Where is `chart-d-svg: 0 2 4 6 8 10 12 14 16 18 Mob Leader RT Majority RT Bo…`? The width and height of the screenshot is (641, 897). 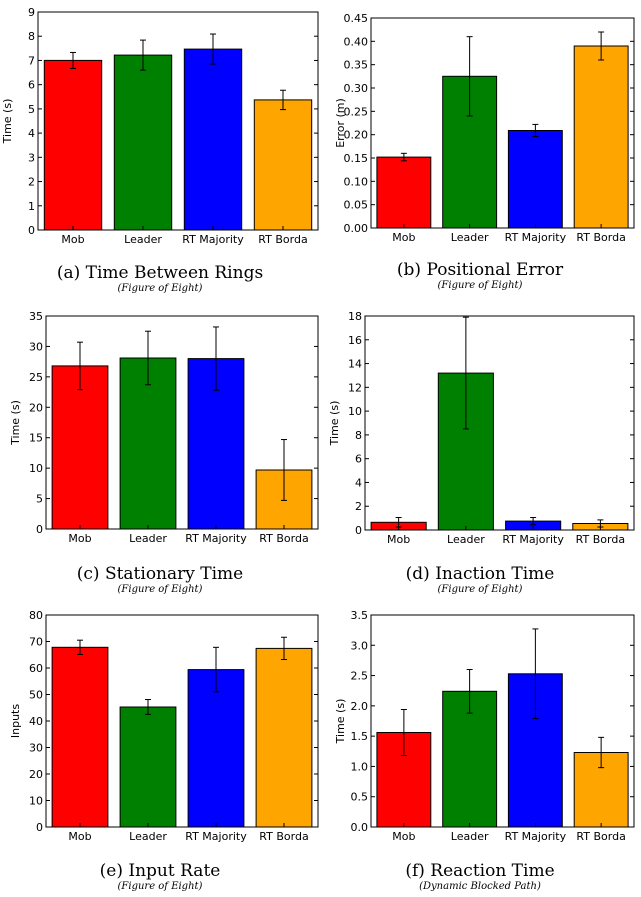 chart-d-svg: 0 2 4 6 8 10 12 14 16 18 Mob Leader RT Majority RT Bo… is located at coordinates (481, 428).